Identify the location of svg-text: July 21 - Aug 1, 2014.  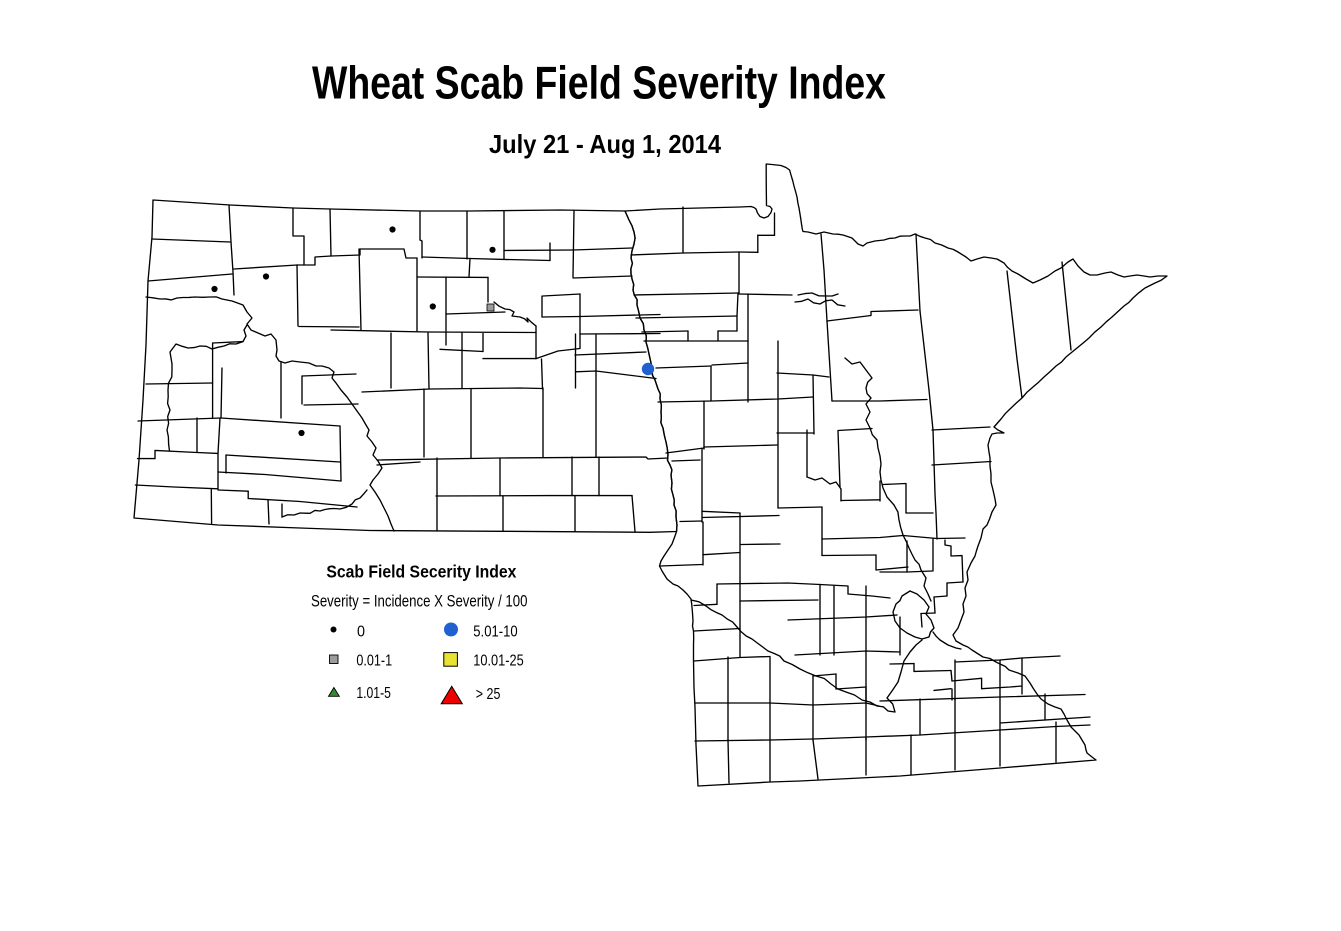
(605, 144).